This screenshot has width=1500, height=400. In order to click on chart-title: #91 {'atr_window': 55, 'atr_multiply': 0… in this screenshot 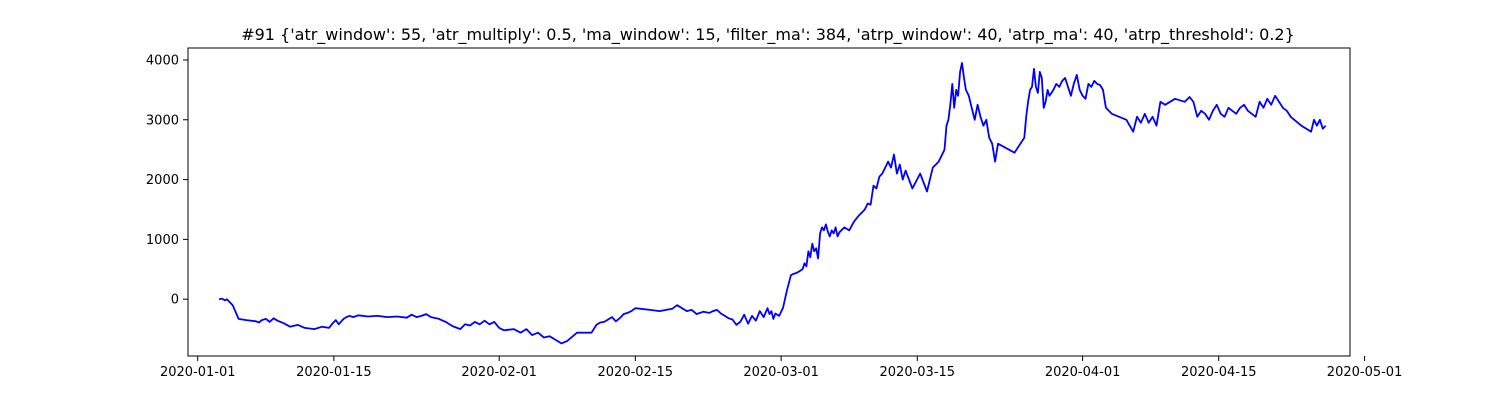, I will do `click(768, 35)`.